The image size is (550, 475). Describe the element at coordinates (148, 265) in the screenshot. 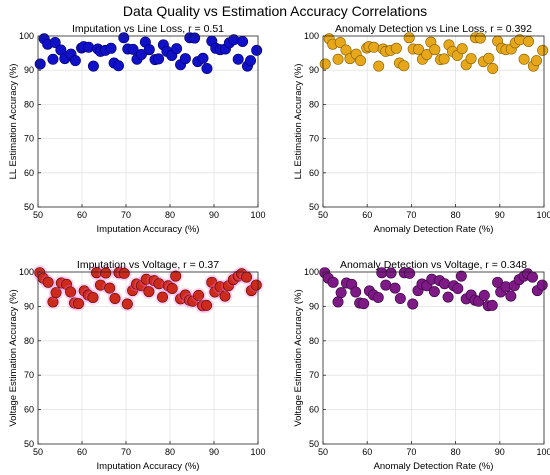

I see `chart-title: Imputation vs Voltage, r = 0.37` at that location.